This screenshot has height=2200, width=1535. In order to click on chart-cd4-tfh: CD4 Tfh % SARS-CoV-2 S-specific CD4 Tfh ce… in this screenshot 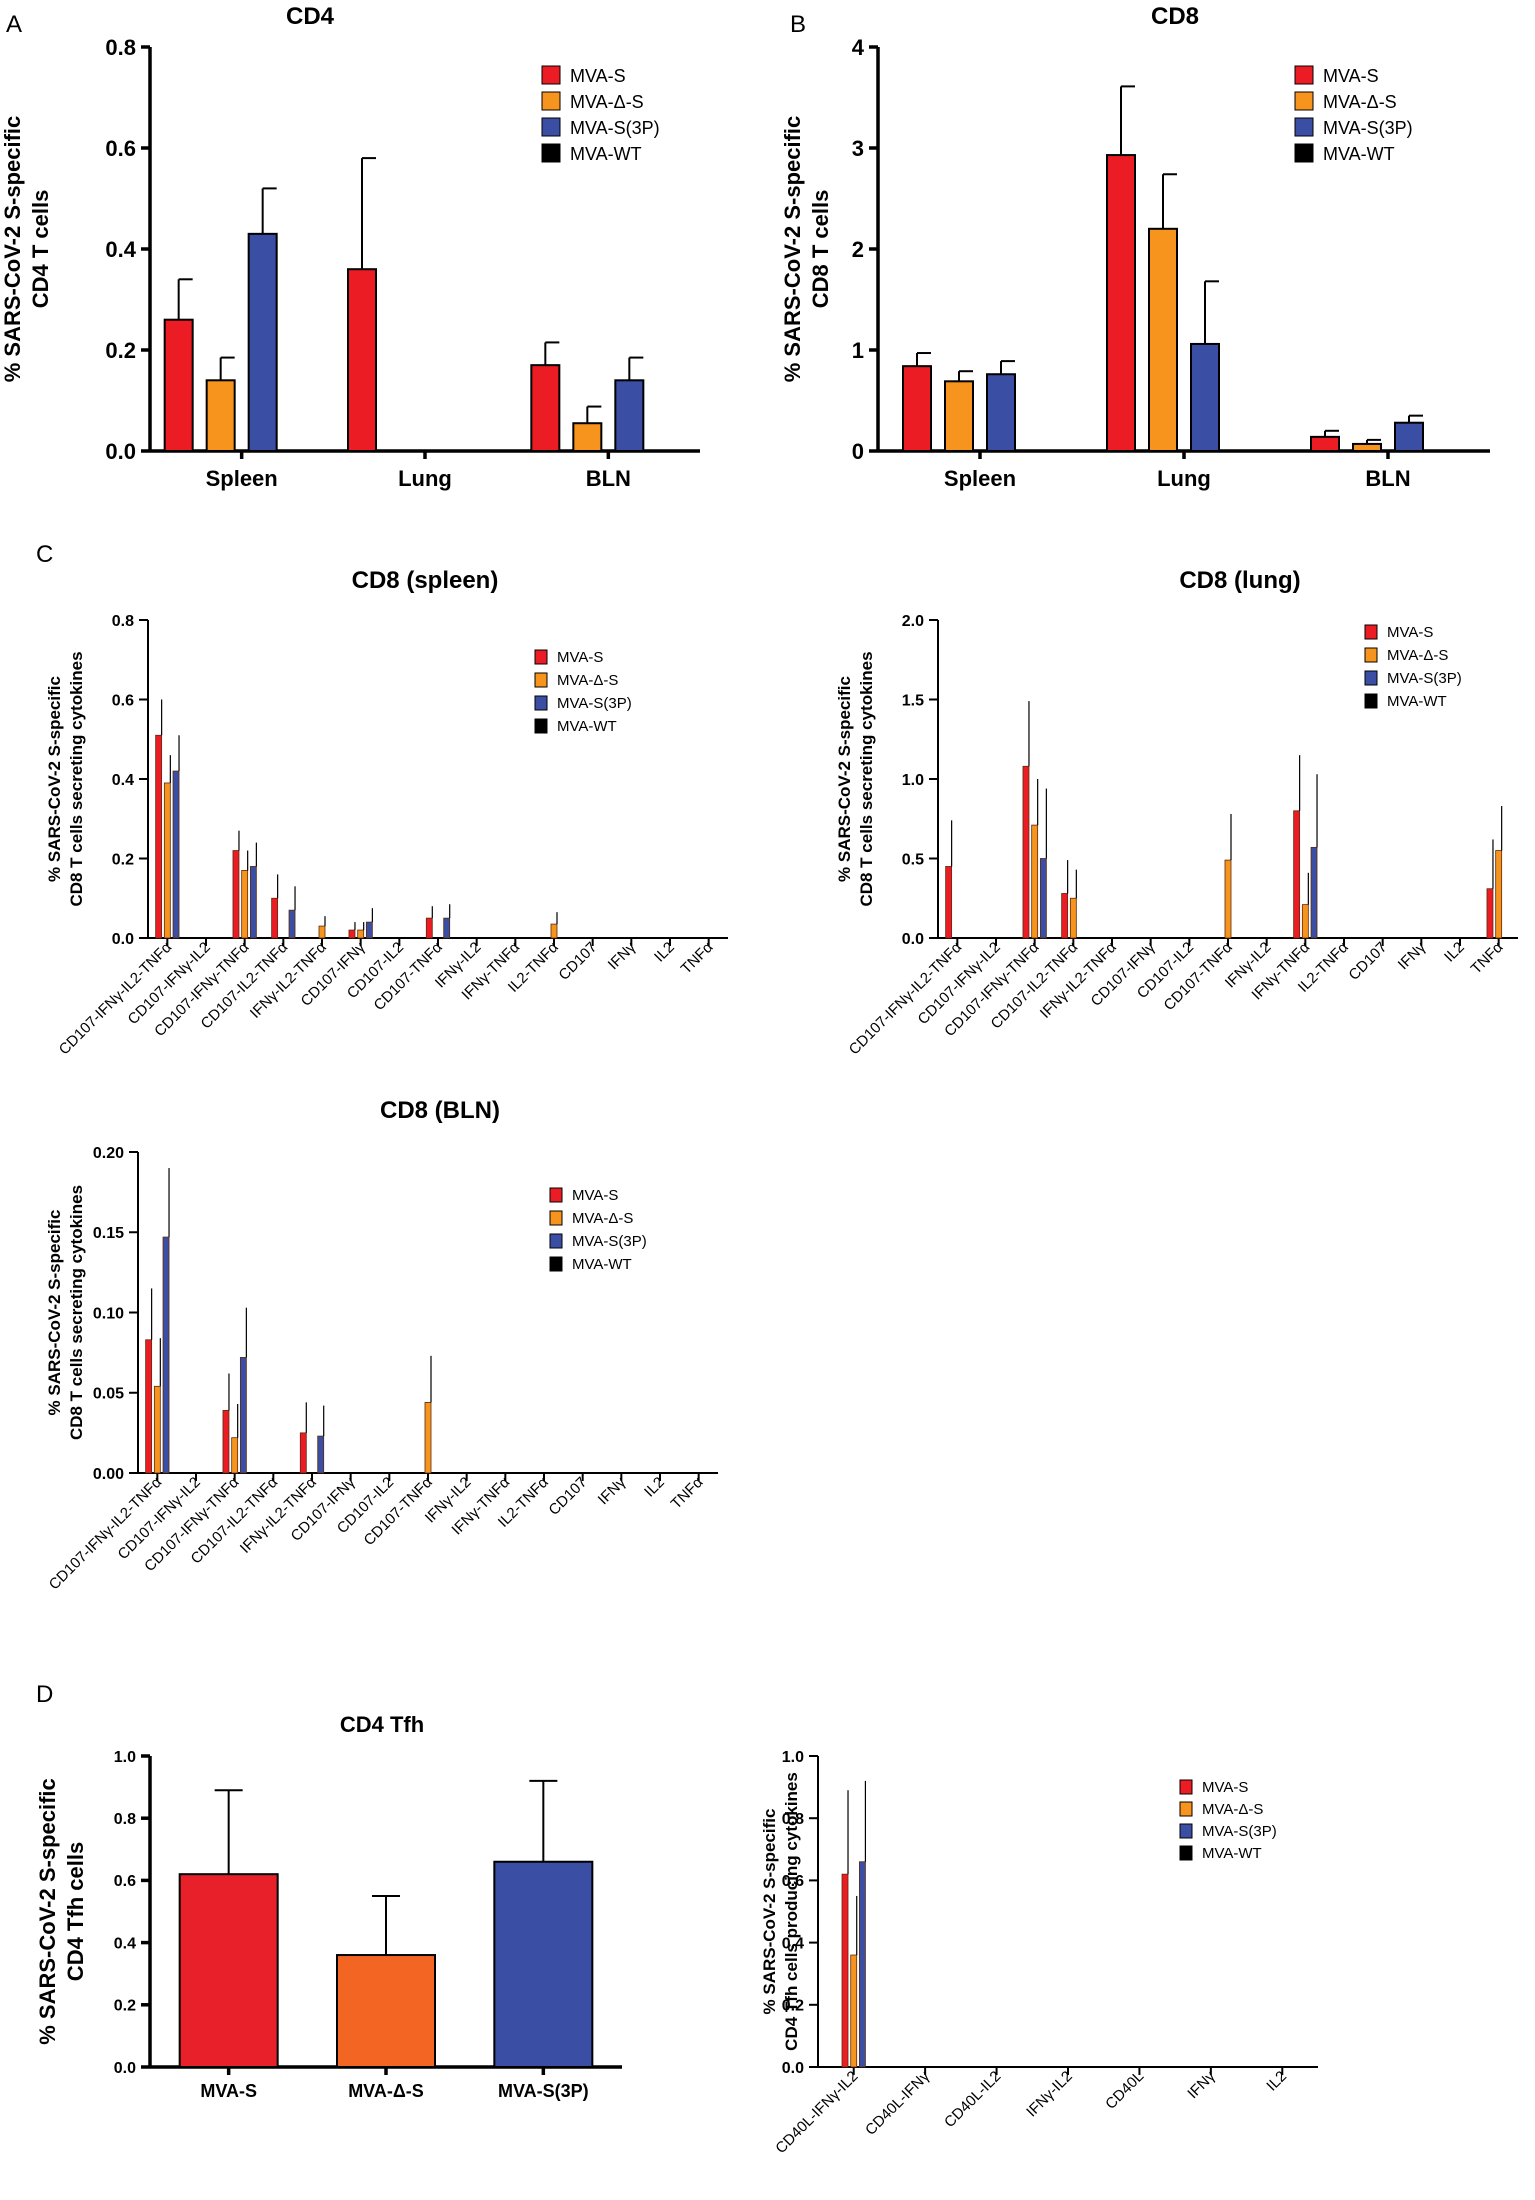, I will do `click(328, 1906)`.